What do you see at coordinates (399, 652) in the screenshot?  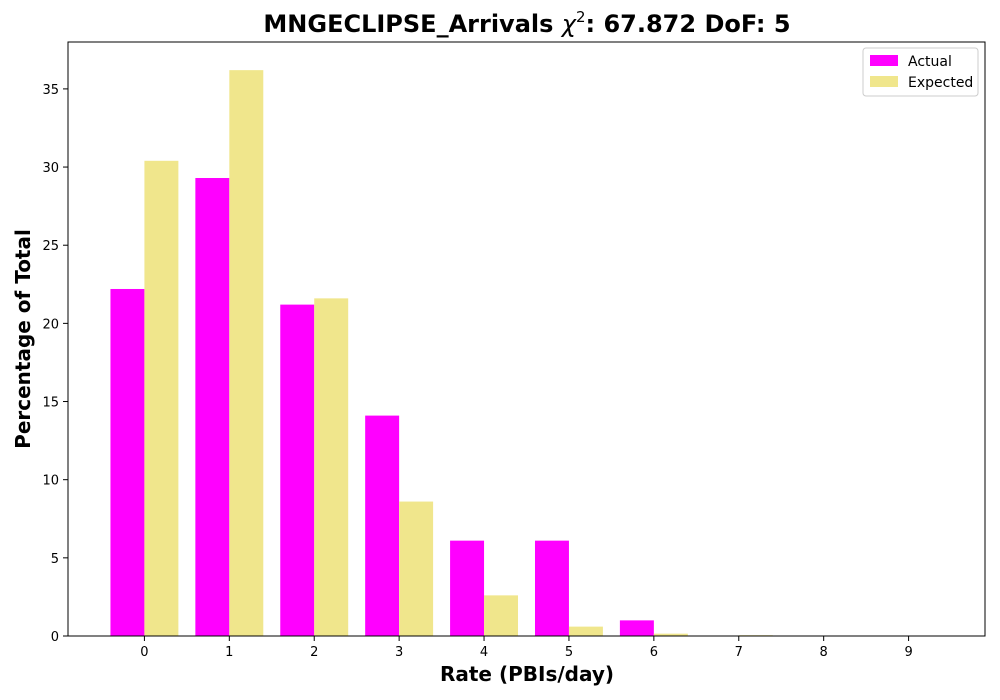 I see `x-tick-label-3: 3` at bounding box center [399, 652].